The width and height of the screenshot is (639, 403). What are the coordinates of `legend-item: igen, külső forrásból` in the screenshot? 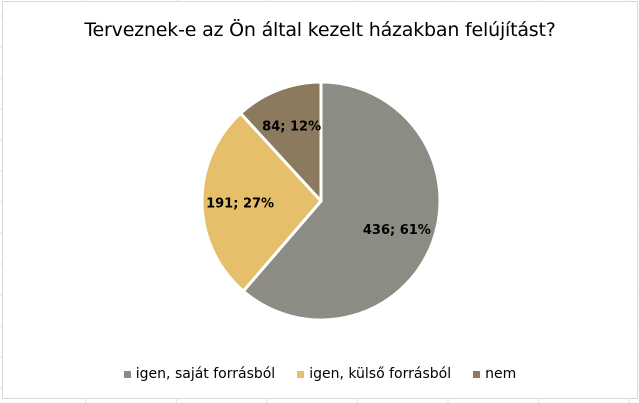 It's located at (374, 374).